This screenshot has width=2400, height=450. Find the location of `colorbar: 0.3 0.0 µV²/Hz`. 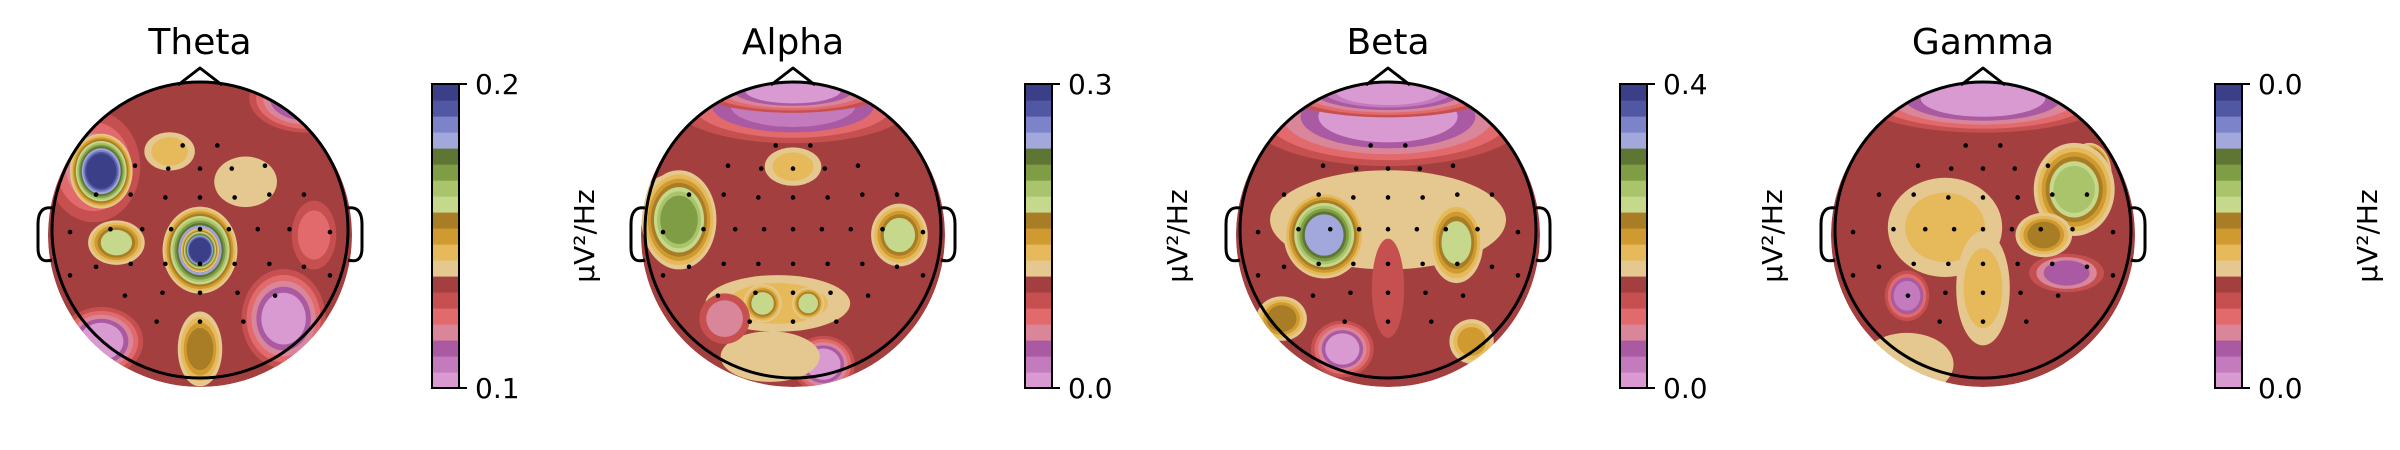

colorbar: 0.3 0.0 µV²/Hz is located at coordinates (1109, 236).